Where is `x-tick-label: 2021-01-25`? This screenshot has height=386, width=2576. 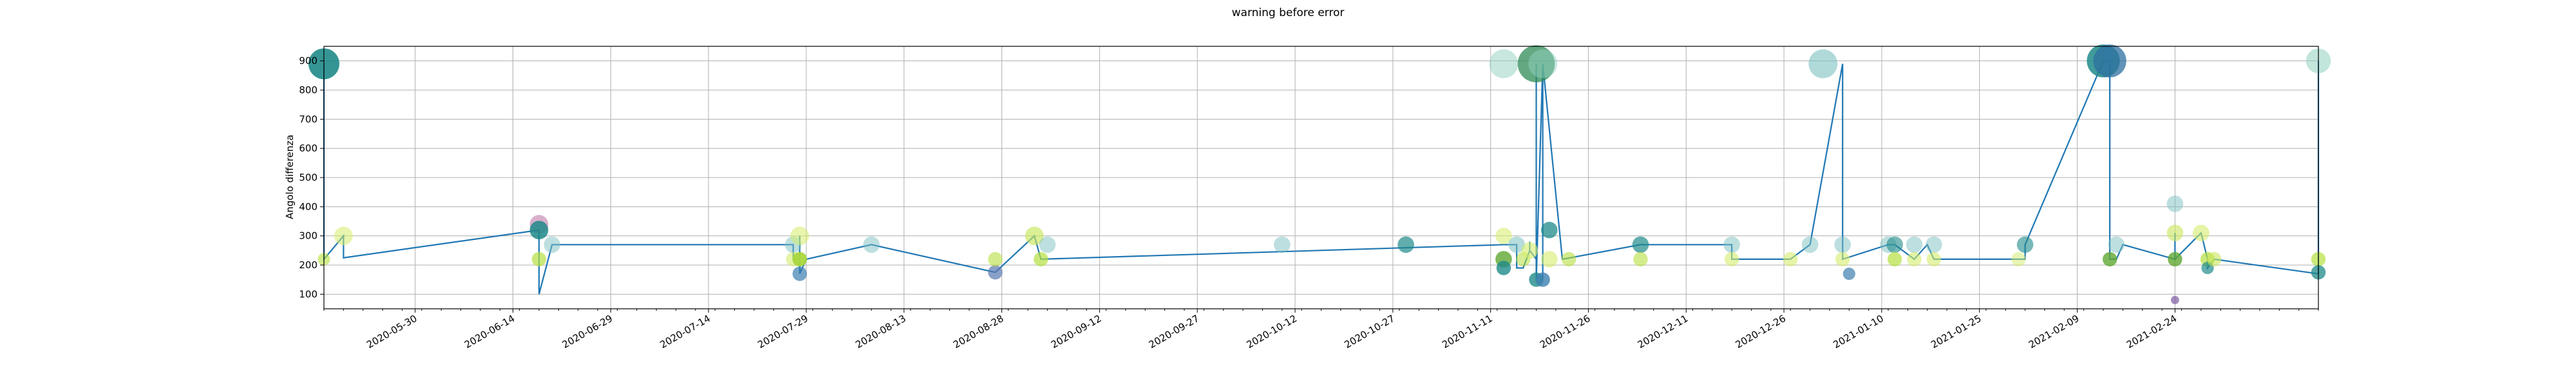 x-tick-label: 2021-01-25 is located at coordinates (1956, 332).